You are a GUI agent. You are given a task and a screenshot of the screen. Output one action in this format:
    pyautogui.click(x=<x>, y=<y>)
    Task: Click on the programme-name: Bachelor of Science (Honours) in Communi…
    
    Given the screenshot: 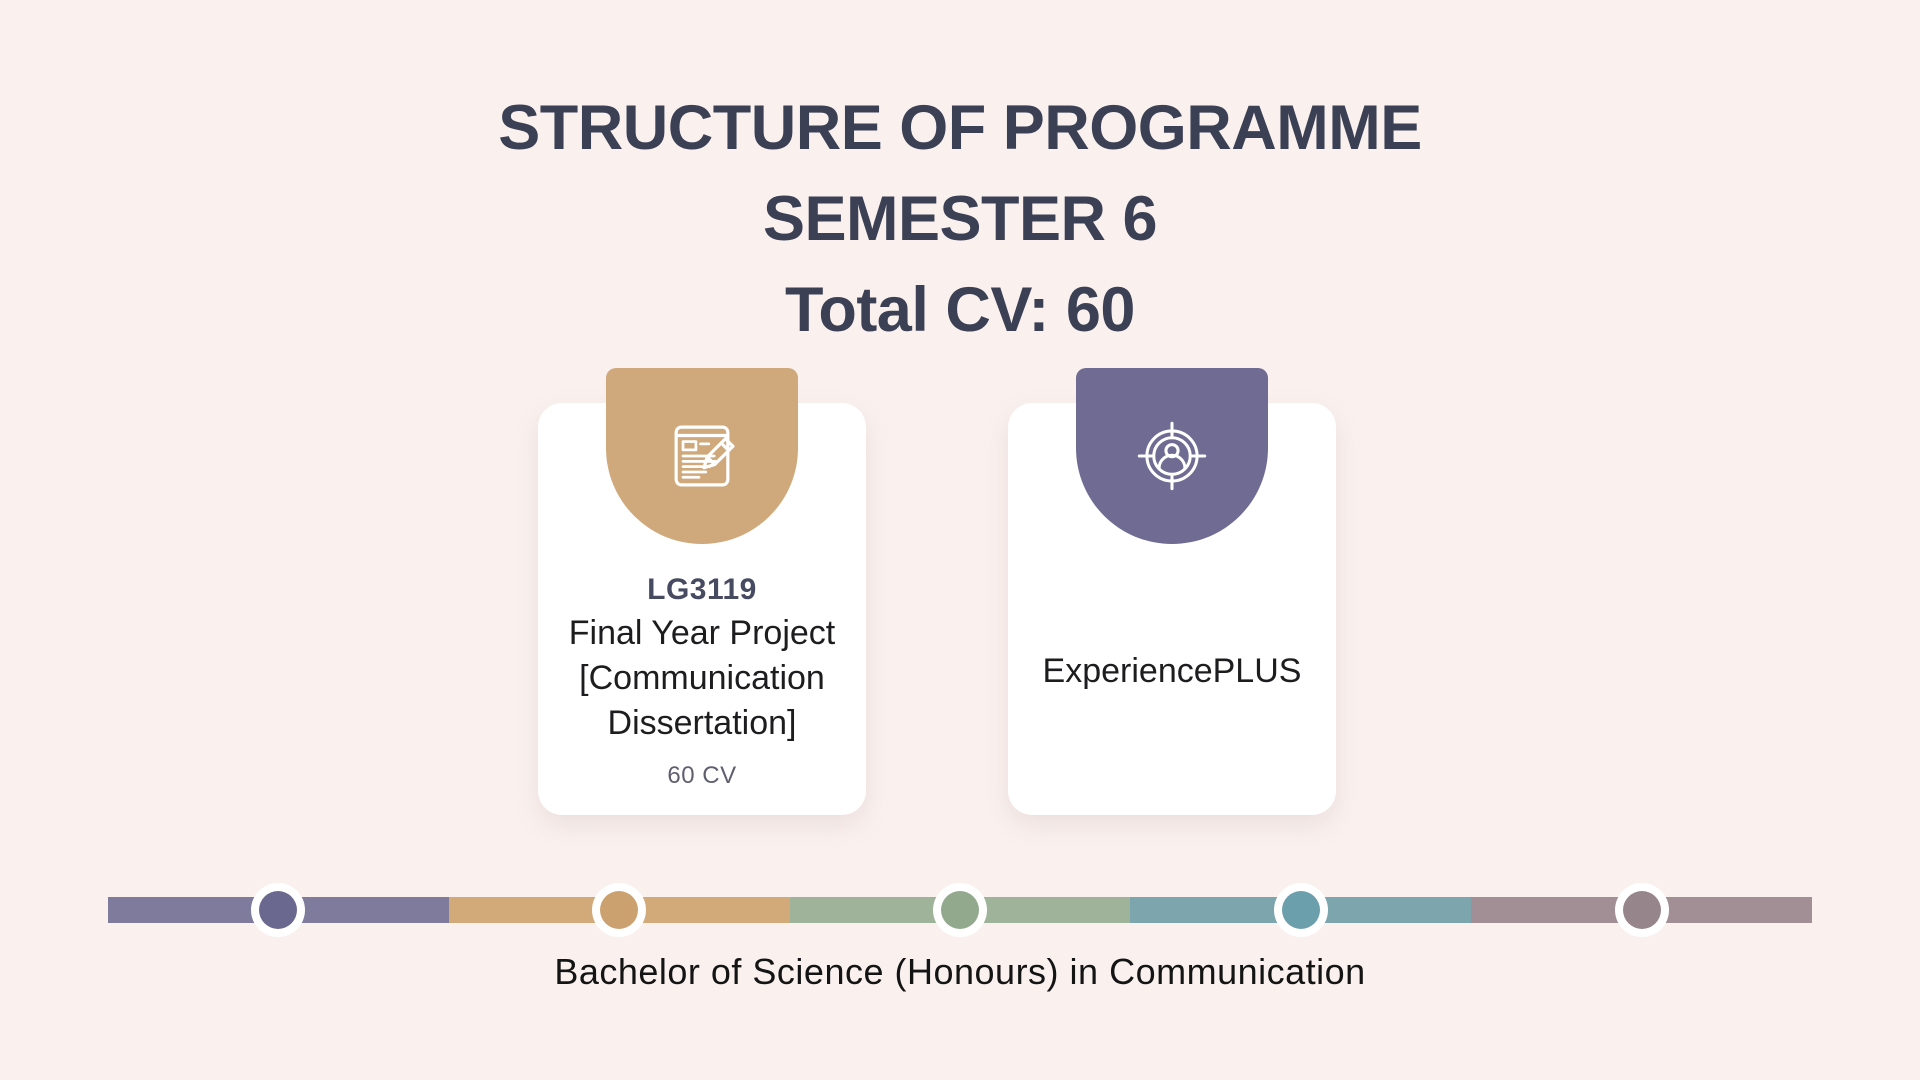 What is the action you would take?
    pyautogui.click(x=960, y=971)
    